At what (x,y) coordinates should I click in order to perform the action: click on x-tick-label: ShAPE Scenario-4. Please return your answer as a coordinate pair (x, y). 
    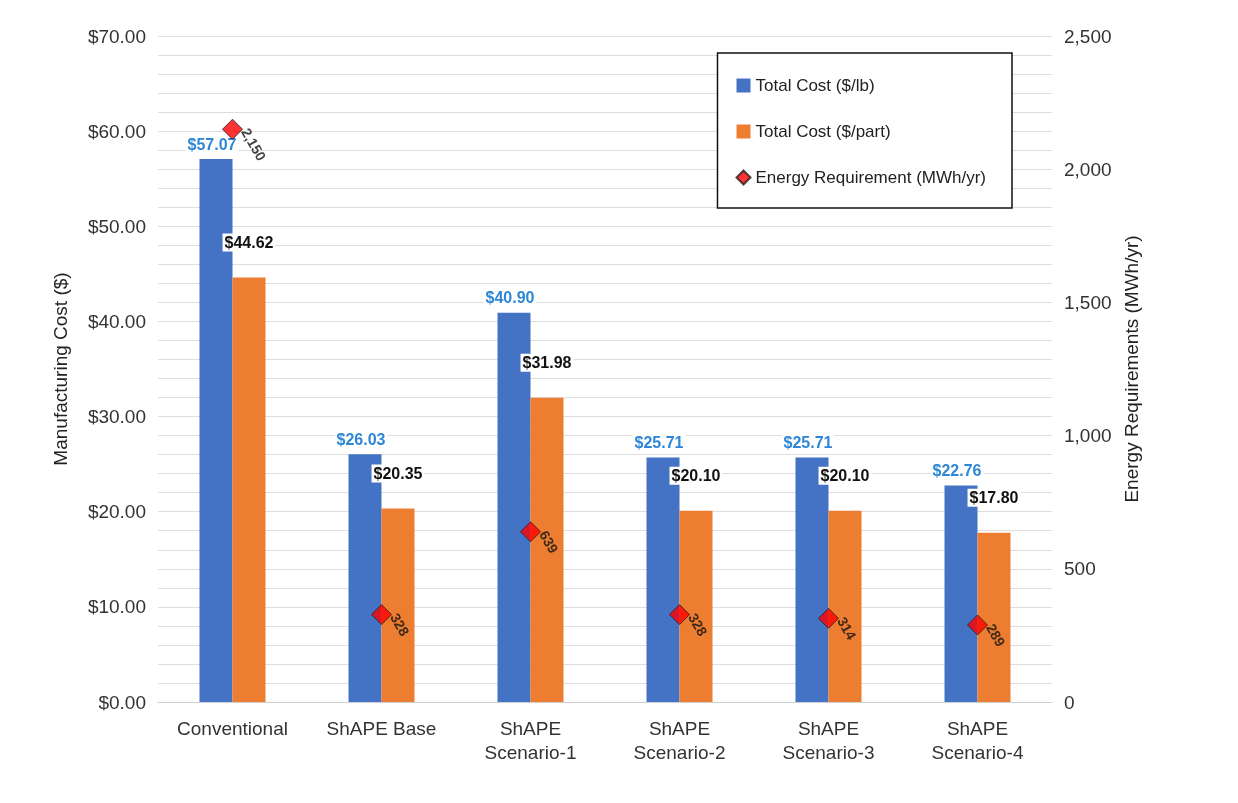
    Looking at the image, I should click on (977, 740).